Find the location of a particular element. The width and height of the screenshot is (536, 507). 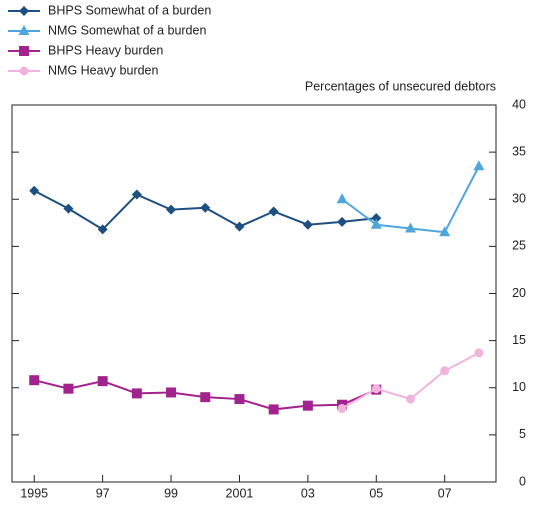

legend-label: BHPS Heavy burden is located at coordinates (105, 50).